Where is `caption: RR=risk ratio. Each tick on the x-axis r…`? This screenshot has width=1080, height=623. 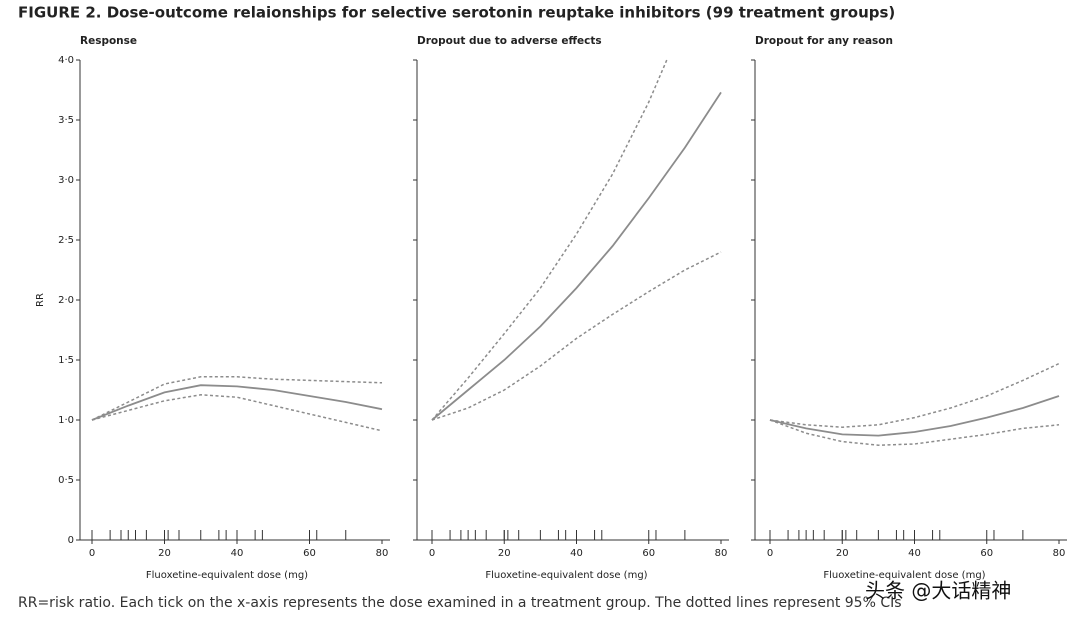
caption: RR=risk ratio. Each tick on the x-axis r… is located at coordinates (460, 603).